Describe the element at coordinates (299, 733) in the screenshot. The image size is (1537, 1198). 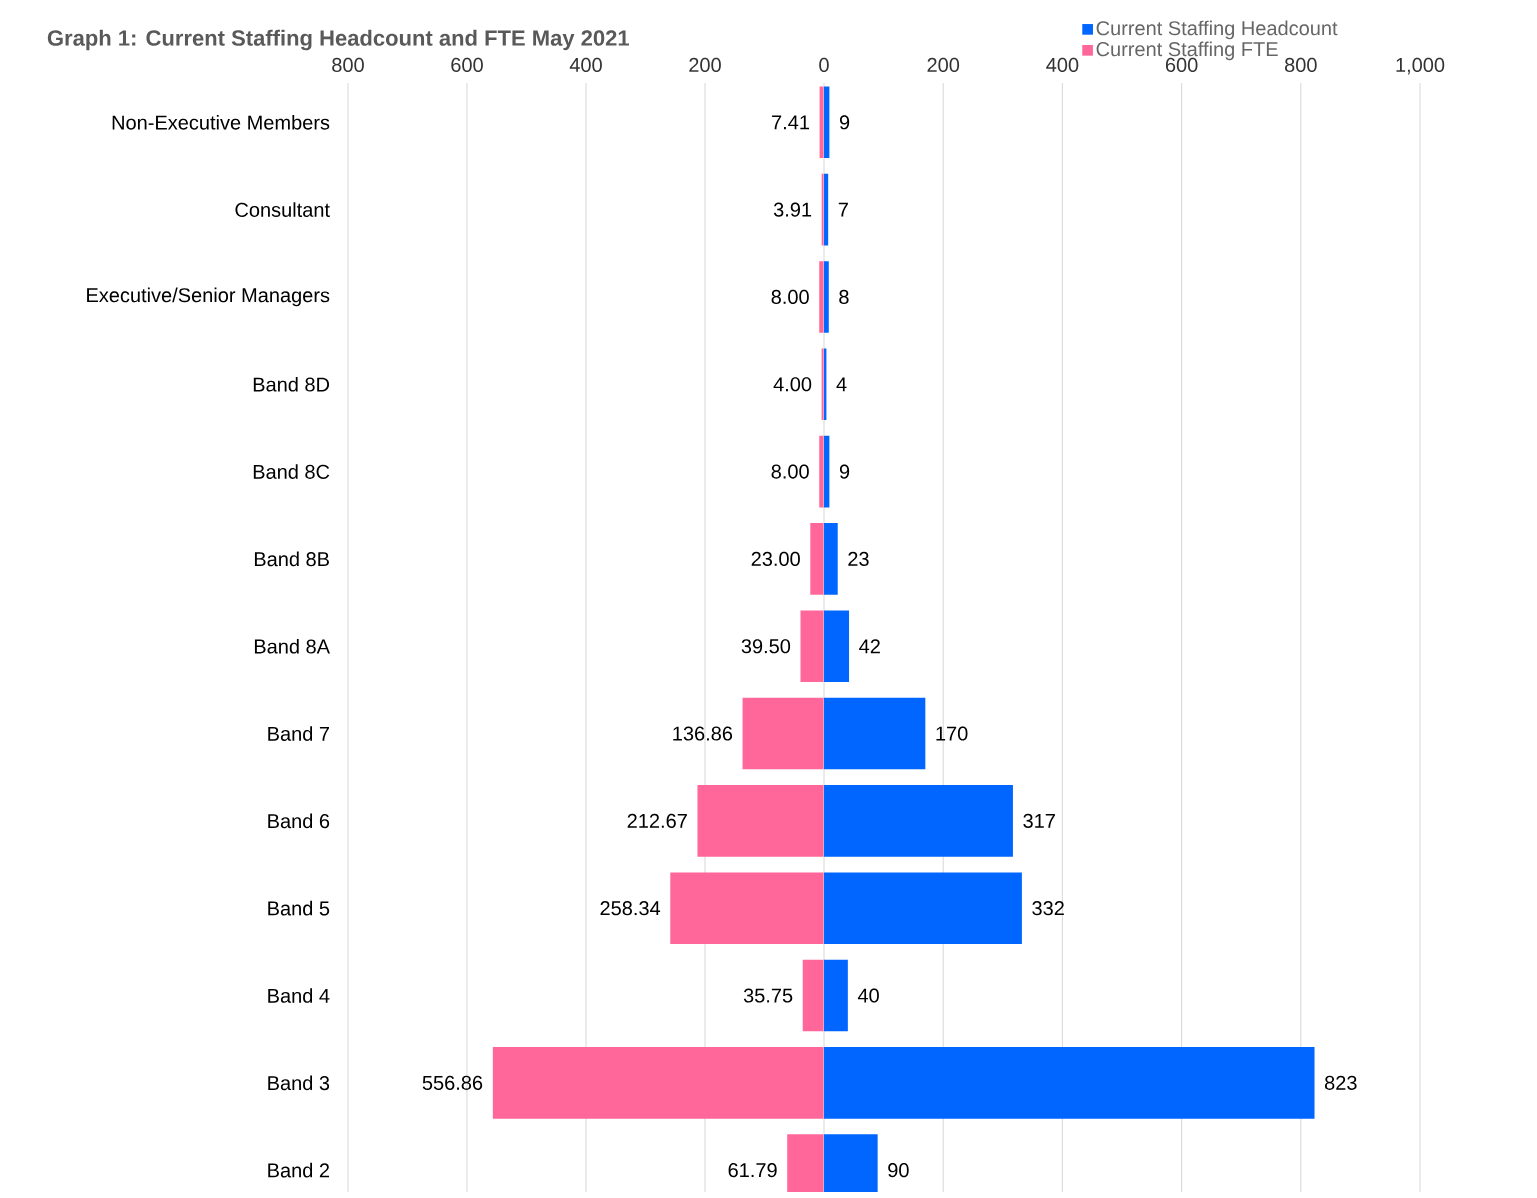
I see `y-tick-label: Band 7` at that location.